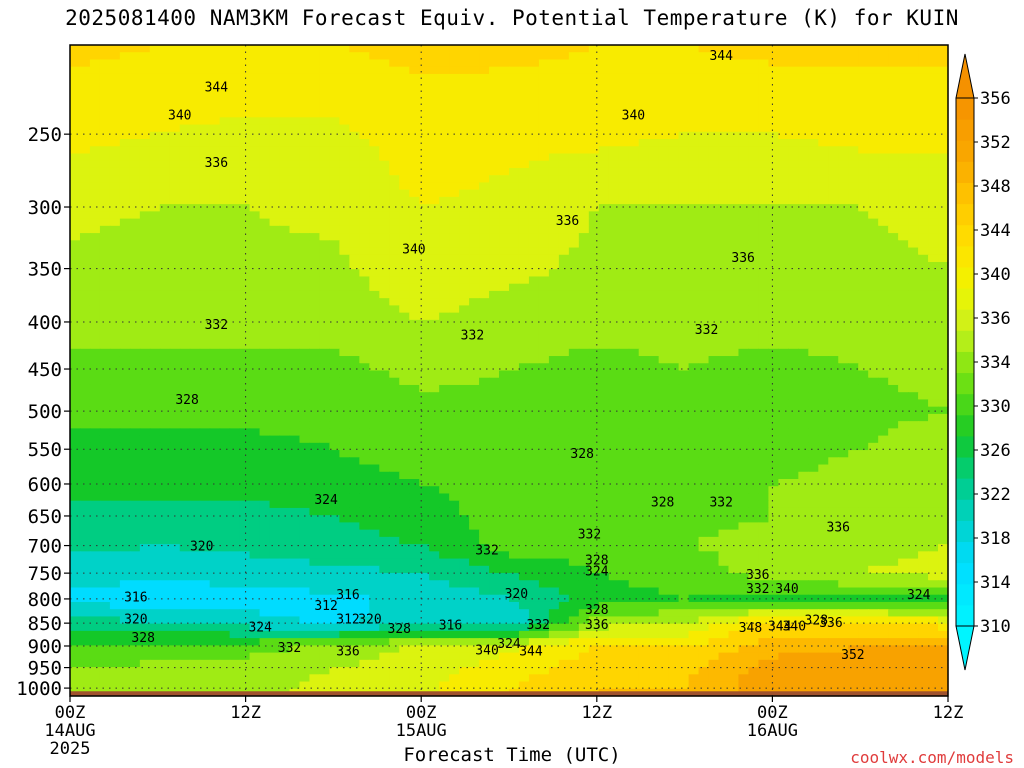 The width and height of the screenshot is (1024, 768). What do you see at coordinates (750, 628) in the screenshot?
I see `contour-label: 348` at bounding box center [750, 628].